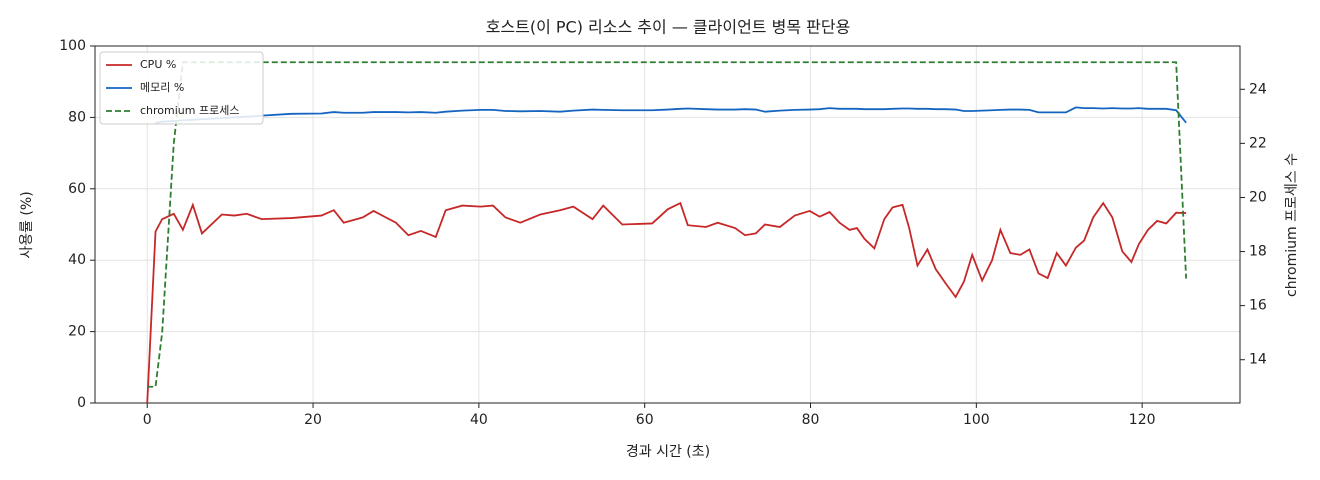  I want to click on y2-tick-label: 14, so click(1258, 360).